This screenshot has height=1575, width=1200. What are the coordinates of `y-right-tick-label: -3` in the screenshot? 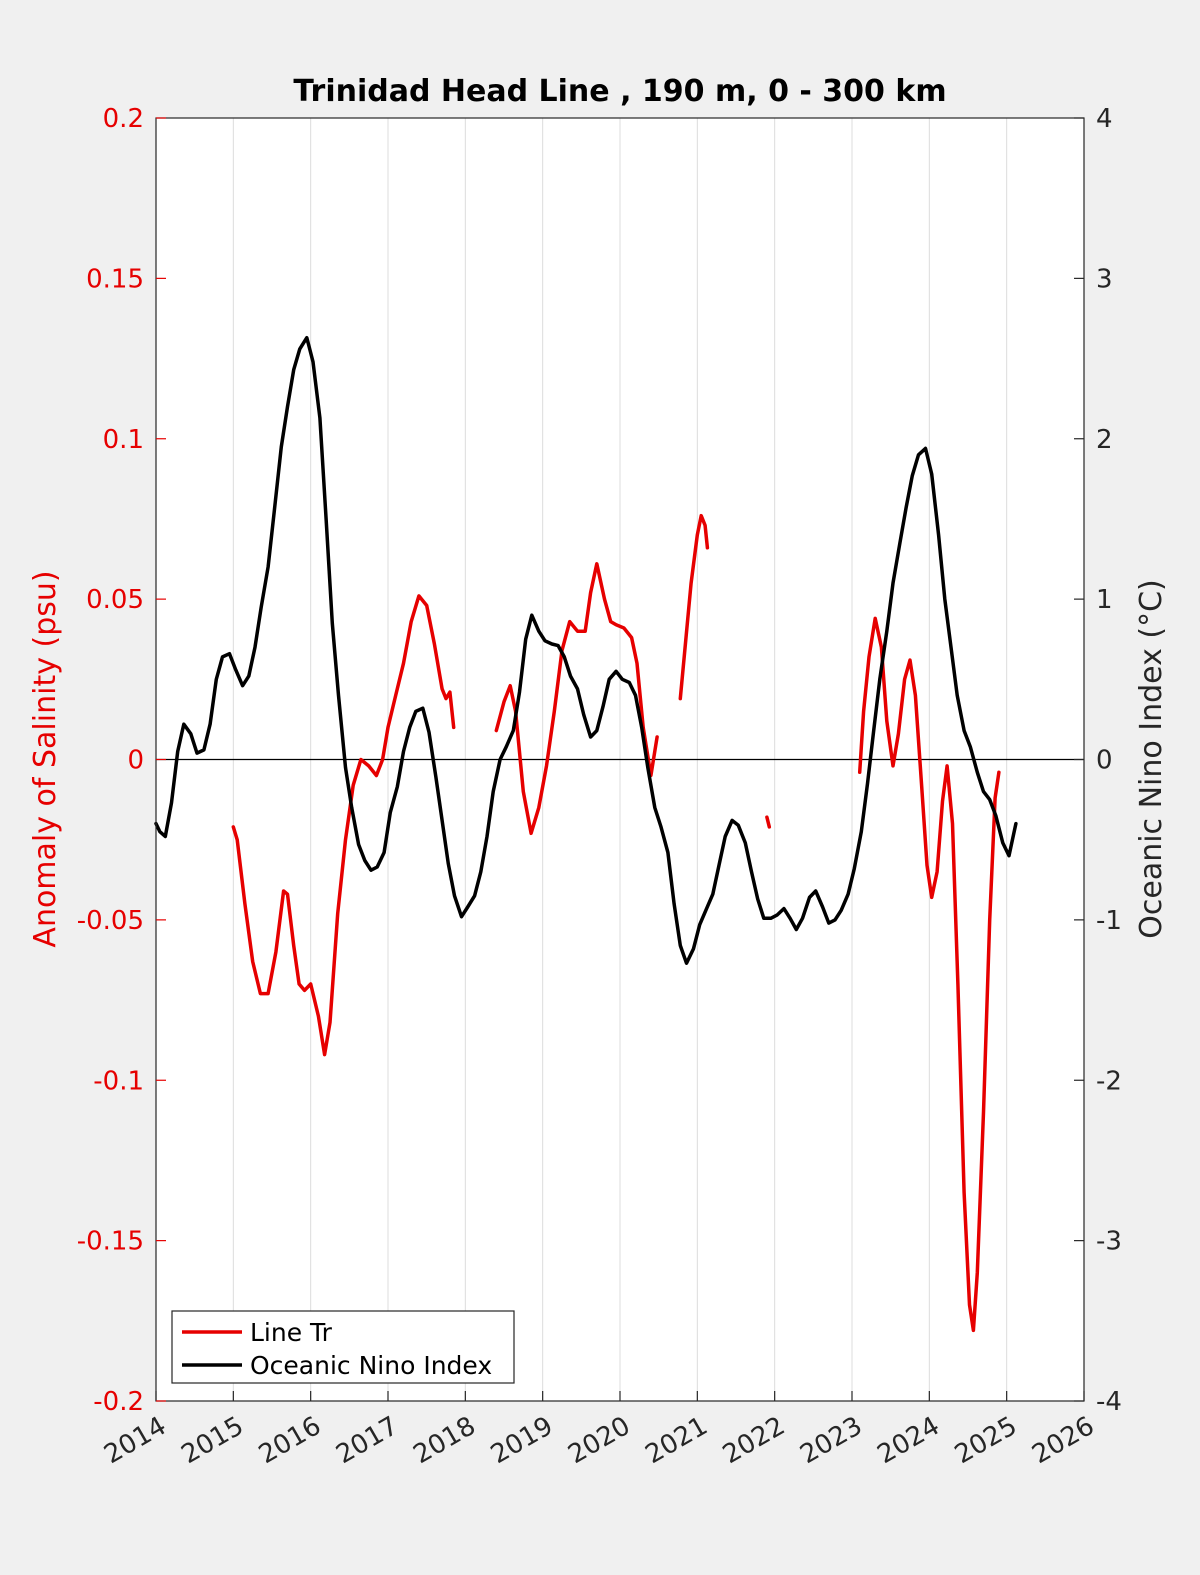 It's located at (1109, 1242).